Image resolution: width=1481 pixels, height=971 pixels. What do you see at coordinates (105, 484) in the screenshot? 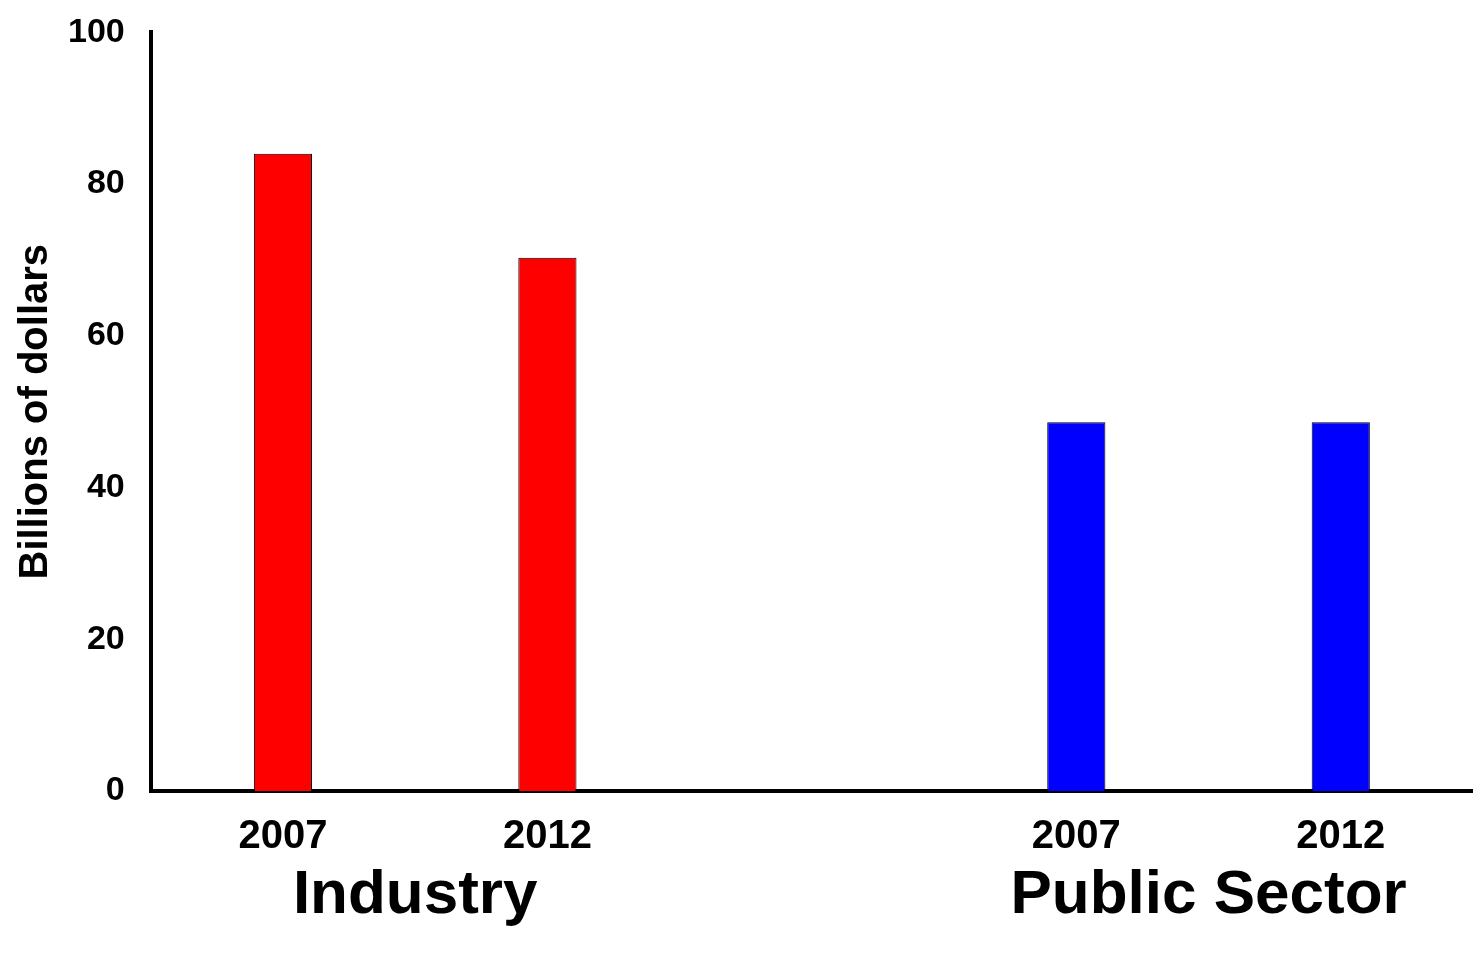
I see `y-tick-label: 40` at bounding box center [105, 484].